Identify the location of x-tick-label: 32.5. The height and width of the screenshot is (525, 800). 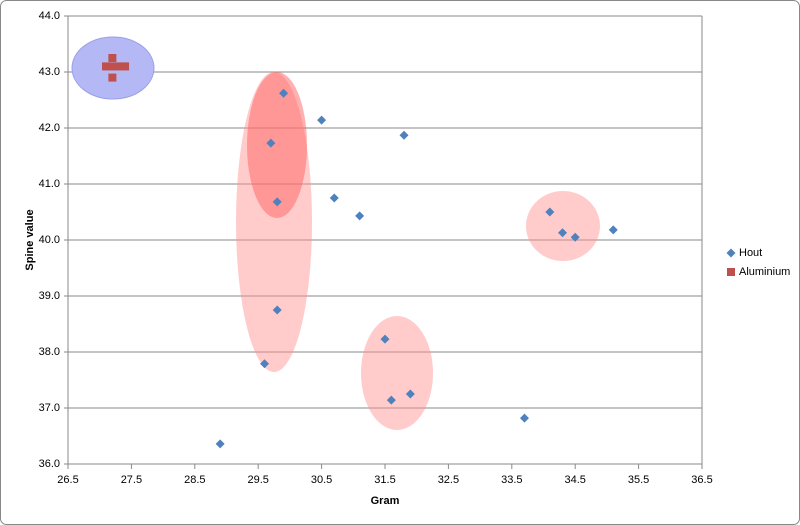
(448, 480).